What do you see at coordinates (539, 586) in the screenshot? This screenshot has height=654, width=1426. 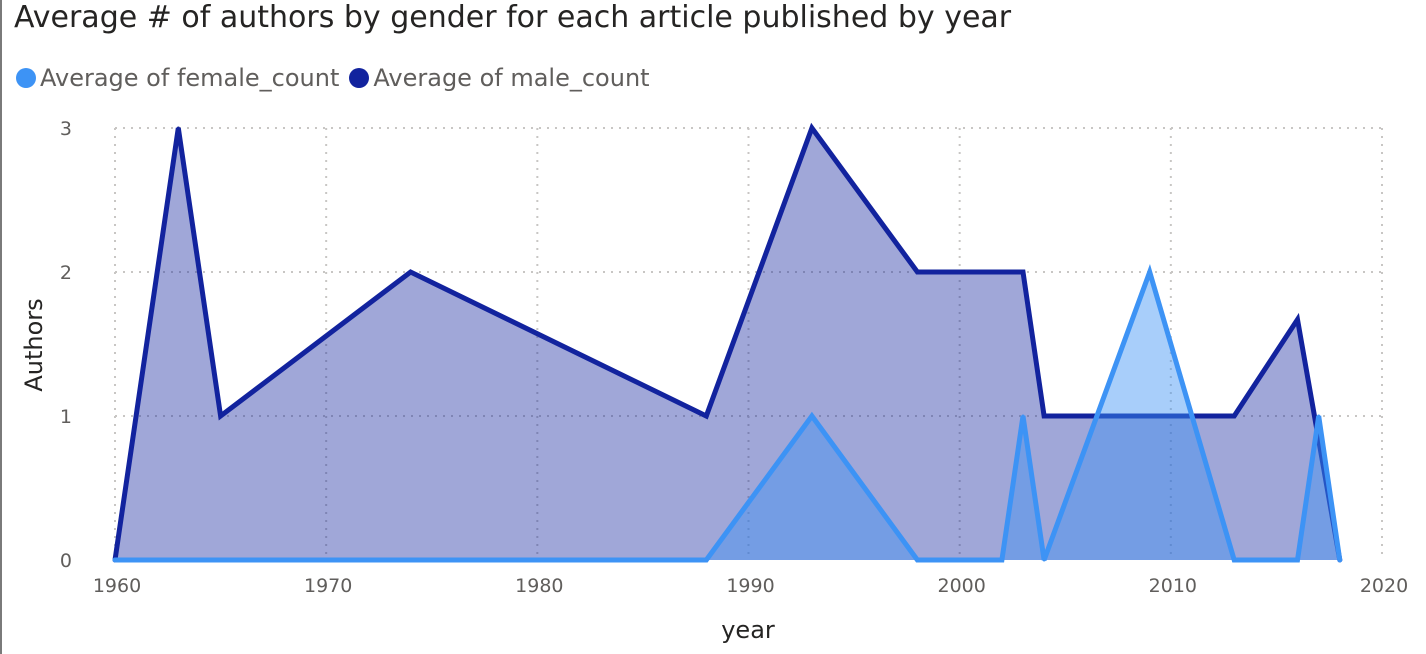 I see `x-tick-label: 1980` at bounding box center [539, 586].